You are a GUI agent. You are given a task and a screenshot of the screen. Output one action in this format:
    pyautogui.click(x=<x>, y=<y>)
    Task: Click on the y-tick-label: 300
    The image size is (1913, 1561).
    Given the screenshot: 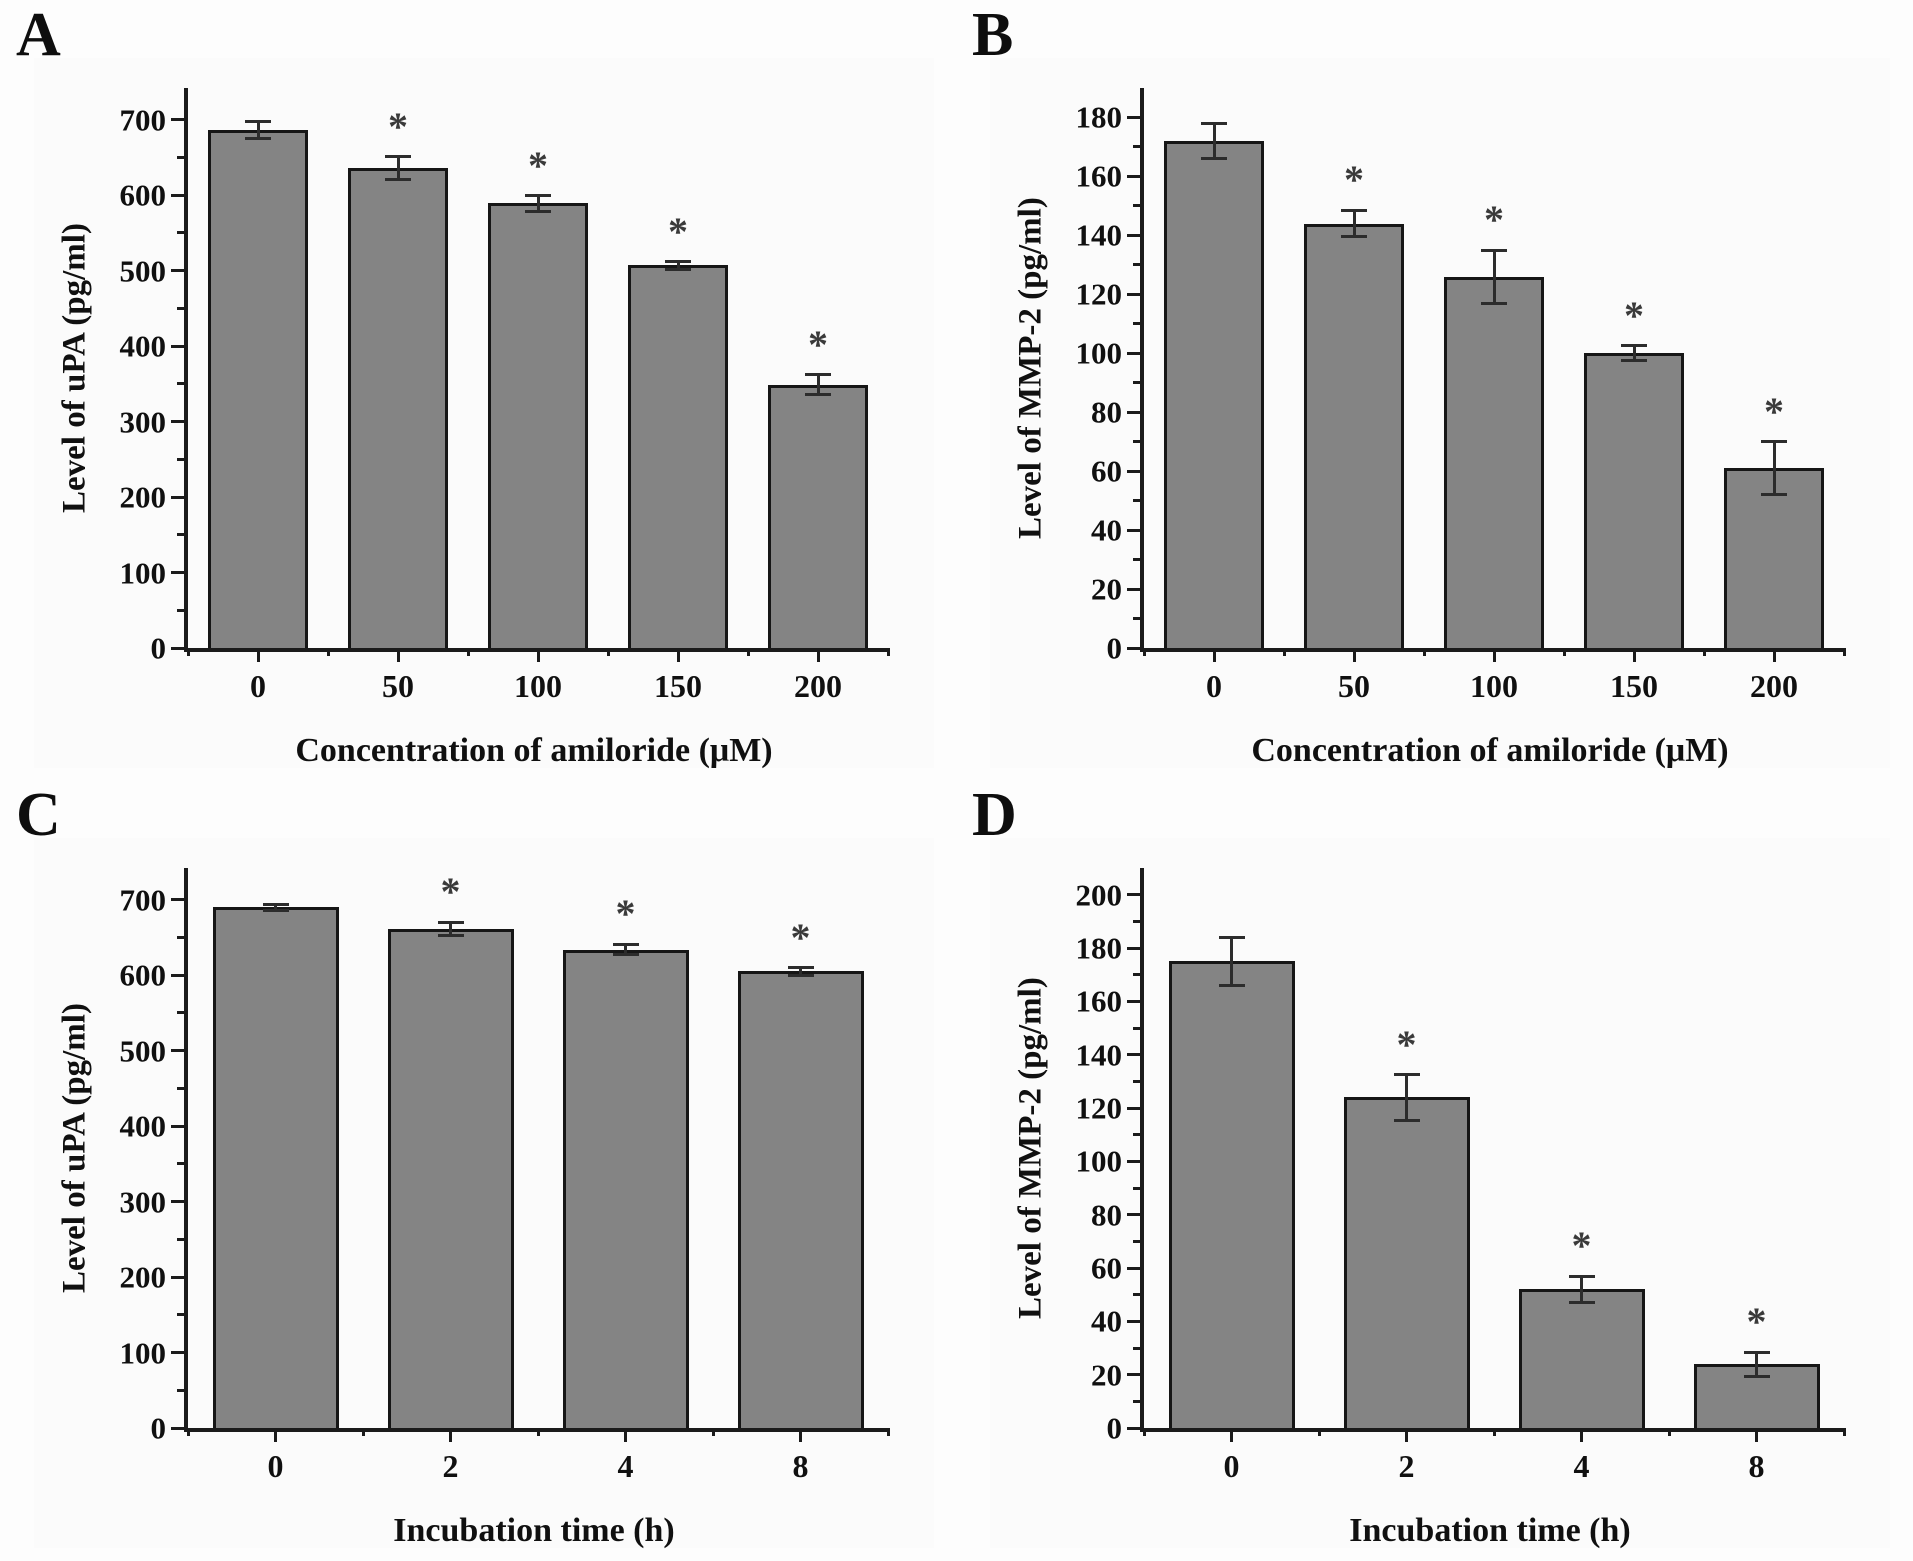 What is the action you would take?
    pyautogui.click(x=143, y=422)
    